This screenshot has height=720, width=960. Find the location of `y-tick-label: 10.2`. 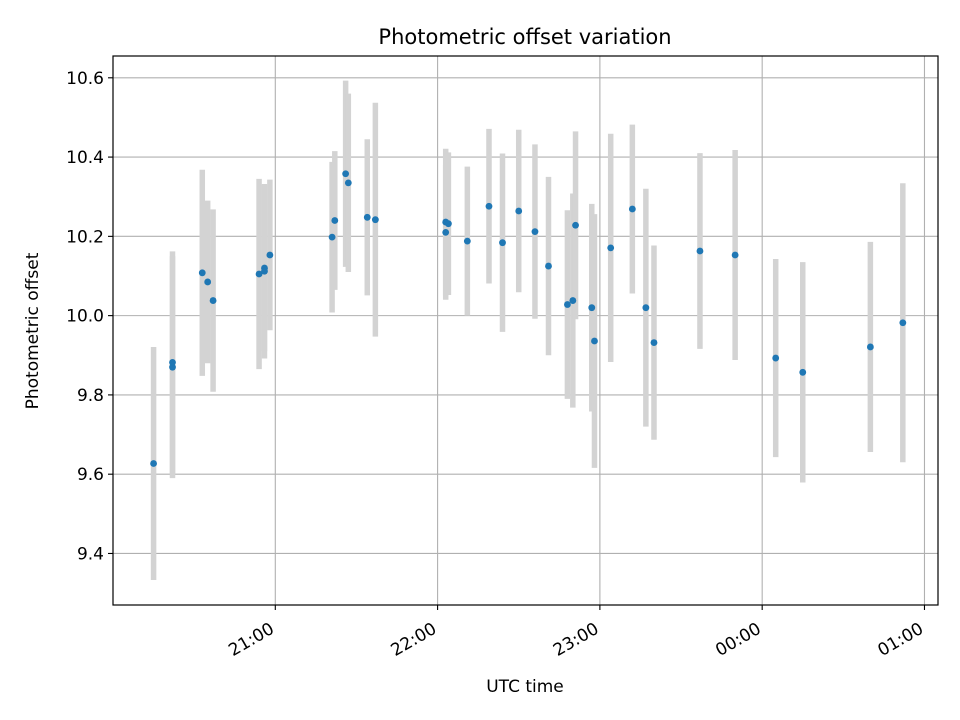

y-tick-label: 10.2 is located at coordinates (85, 237).